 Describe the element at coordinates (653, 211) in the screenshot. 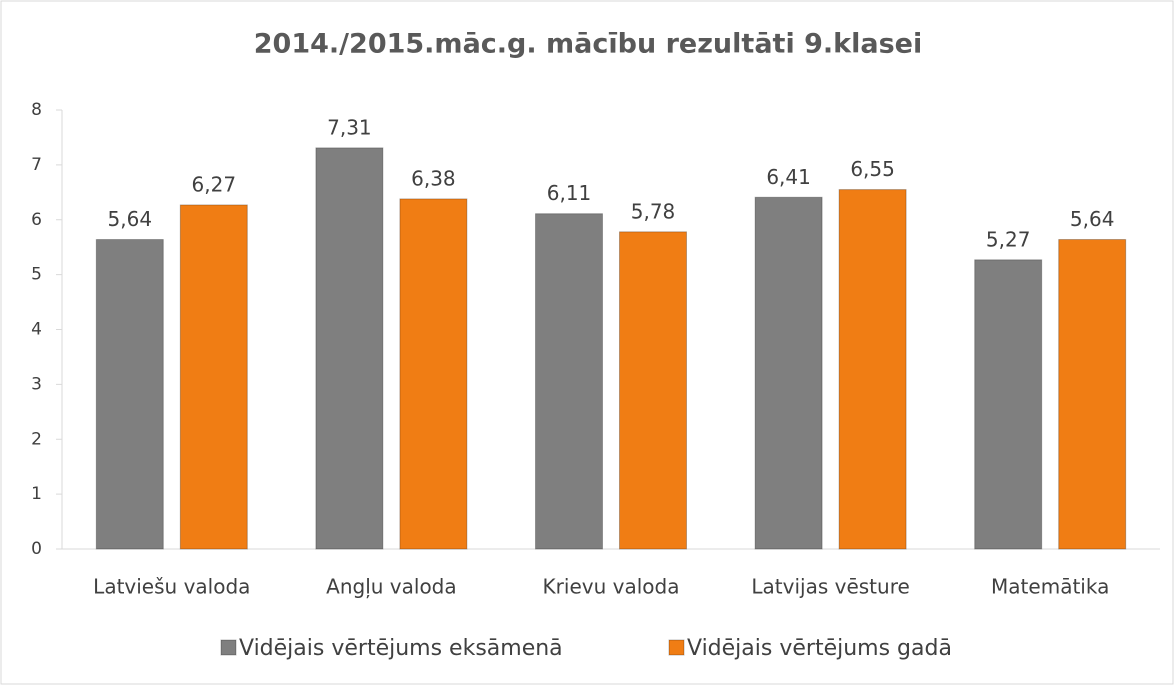

I see `value-label: 5,78` at that location.